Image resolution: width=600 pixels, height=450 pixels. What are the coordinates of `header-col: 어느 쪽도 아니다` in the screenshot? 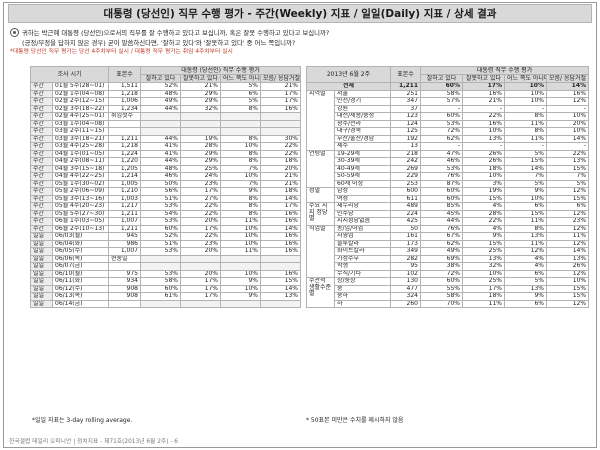 It's located at (240, 78).